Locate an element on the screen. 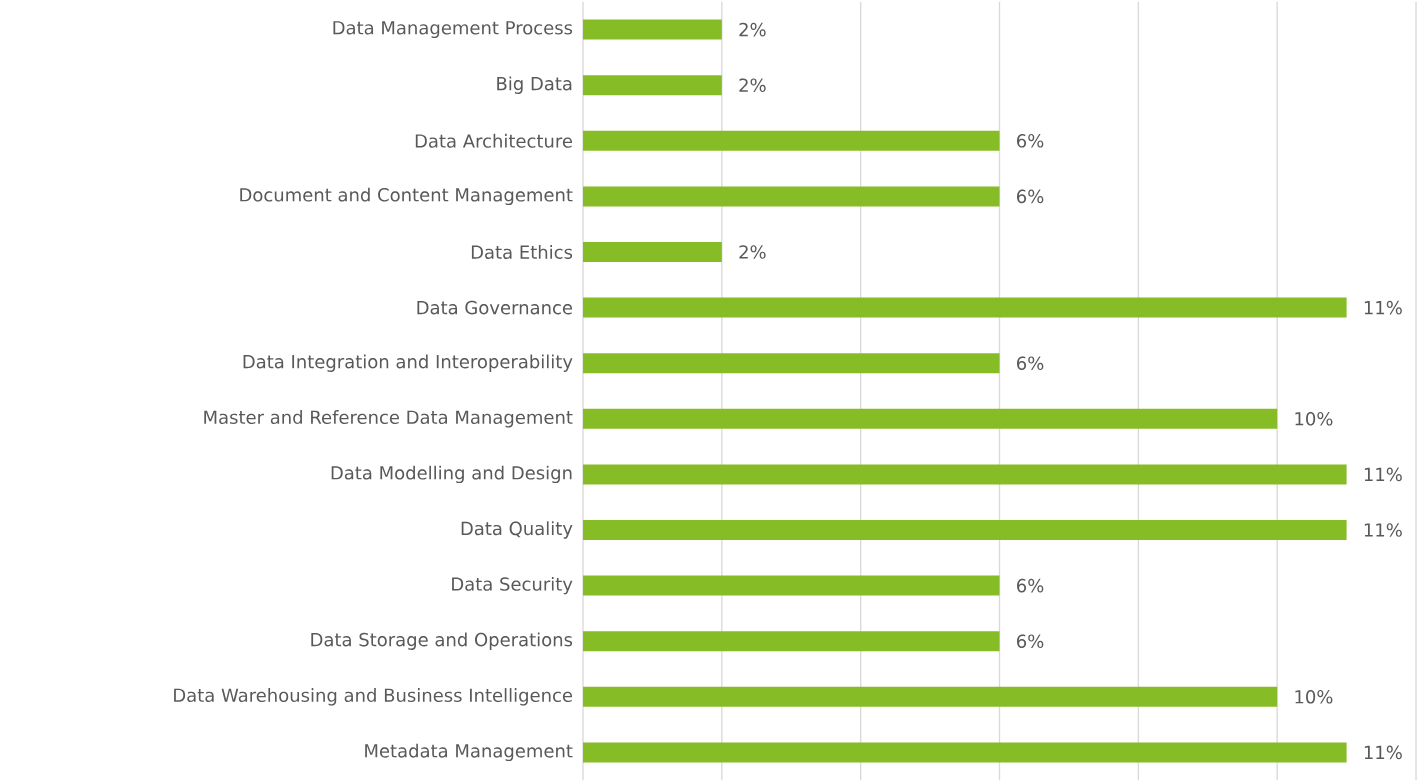  y-tick-label: Big Data is located at coordinates (534, 85).